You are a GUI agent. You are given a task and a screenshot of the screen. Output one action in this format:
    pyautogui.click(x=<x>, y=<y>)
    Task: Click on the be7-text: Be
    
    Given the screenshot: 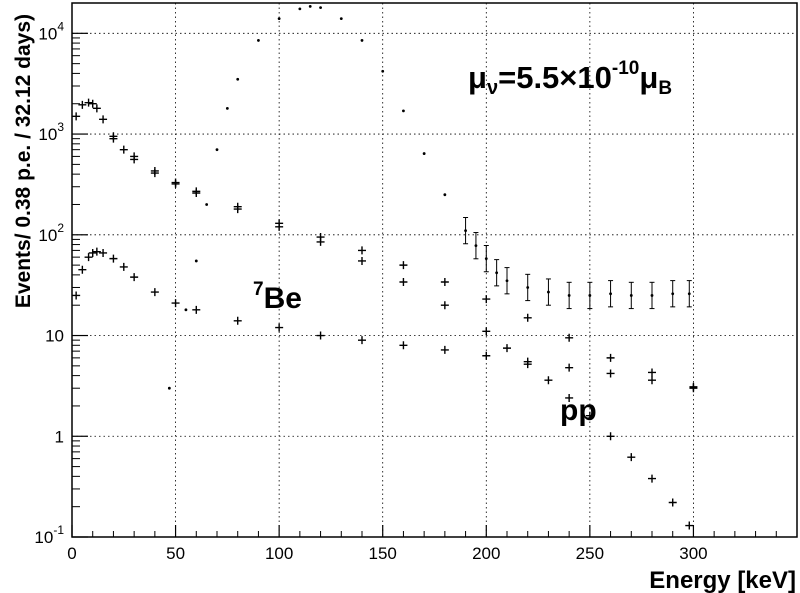 What is the action you would take?
    pyautogui.click(x=283, y=298)
    